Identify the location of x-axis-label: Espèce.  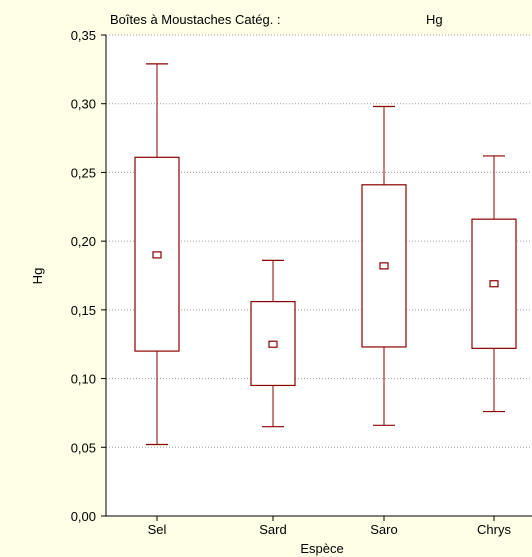
(321, 548).